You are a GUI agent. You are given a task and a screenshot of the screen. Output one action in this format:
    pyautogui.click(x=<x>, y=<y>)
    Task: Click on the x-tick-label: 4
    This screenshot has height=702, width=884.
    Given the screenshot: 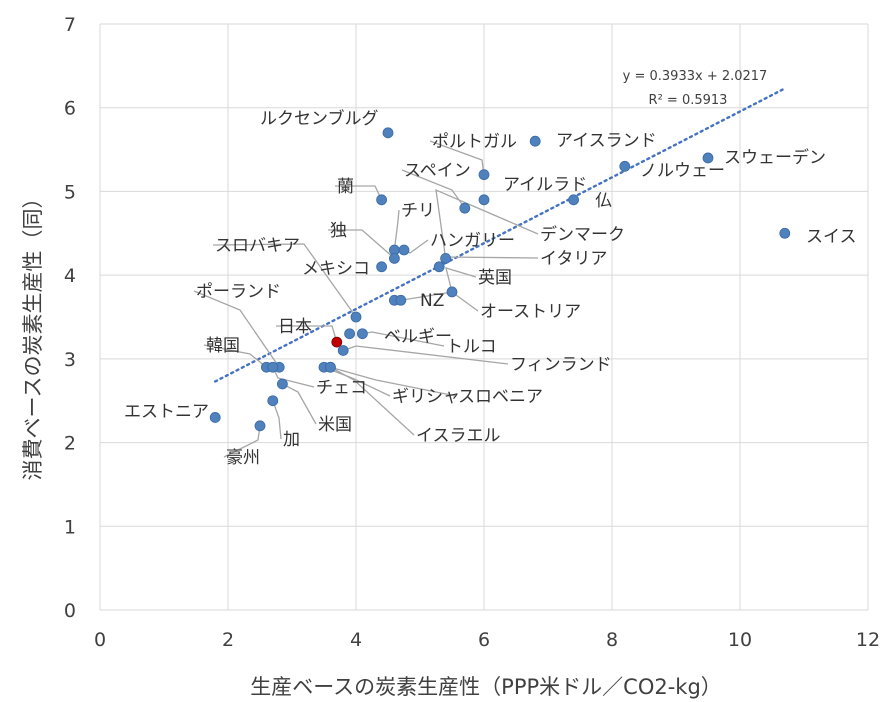 What is the action you would take?
    pyautogui.click(x=356, y=640)
    